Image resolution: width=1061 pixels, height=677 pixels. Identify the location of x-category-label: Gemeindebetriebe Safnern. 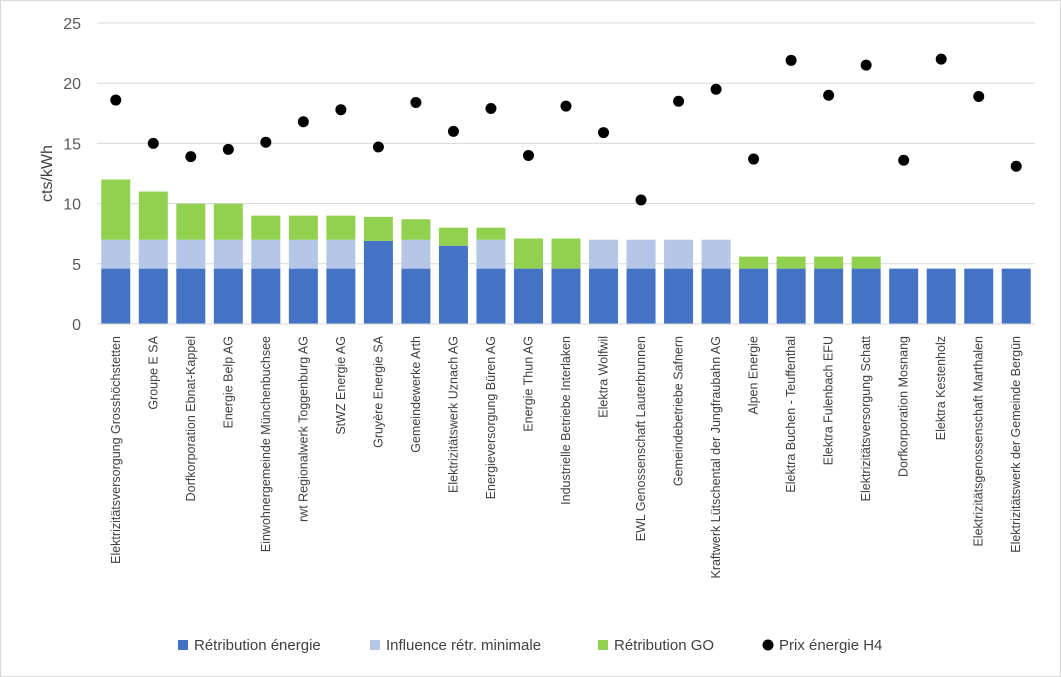
(679, 411).